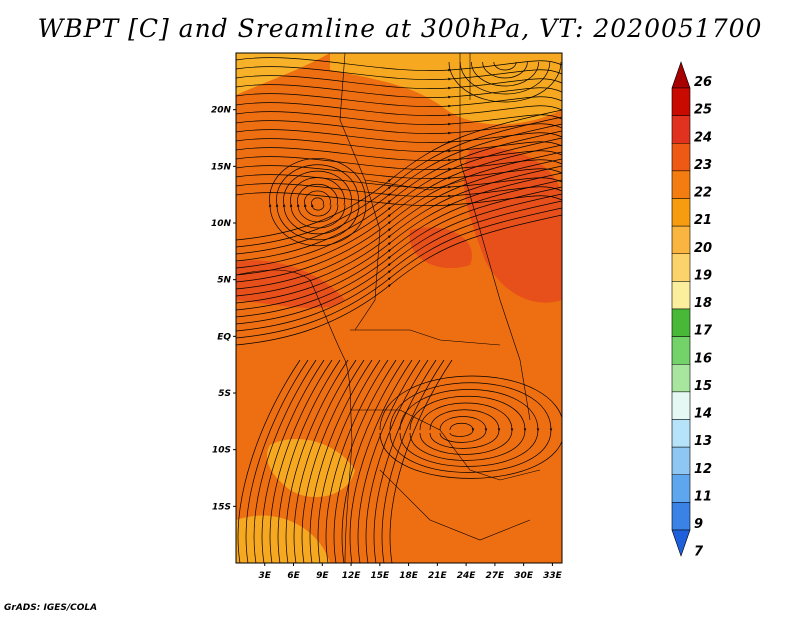  Describe the element at coordinates (703, 275) in the screenshot. I see `colorbar-label: 19` at that location.